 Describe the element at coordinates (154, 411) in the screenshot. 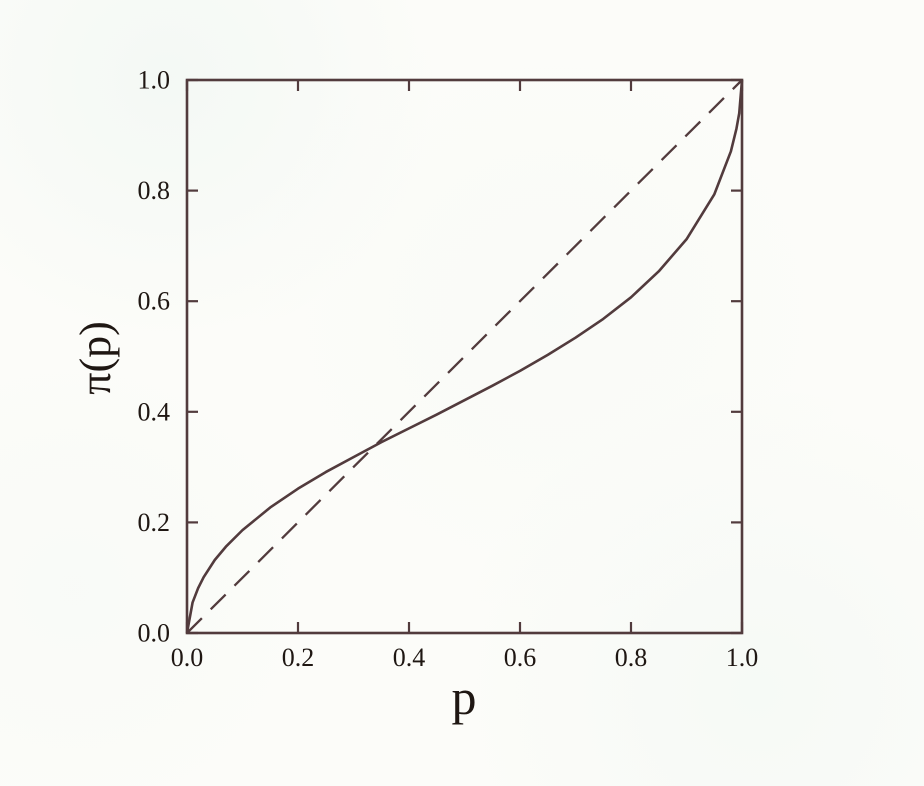

I see `y-tick-label: 0.4` at that location.